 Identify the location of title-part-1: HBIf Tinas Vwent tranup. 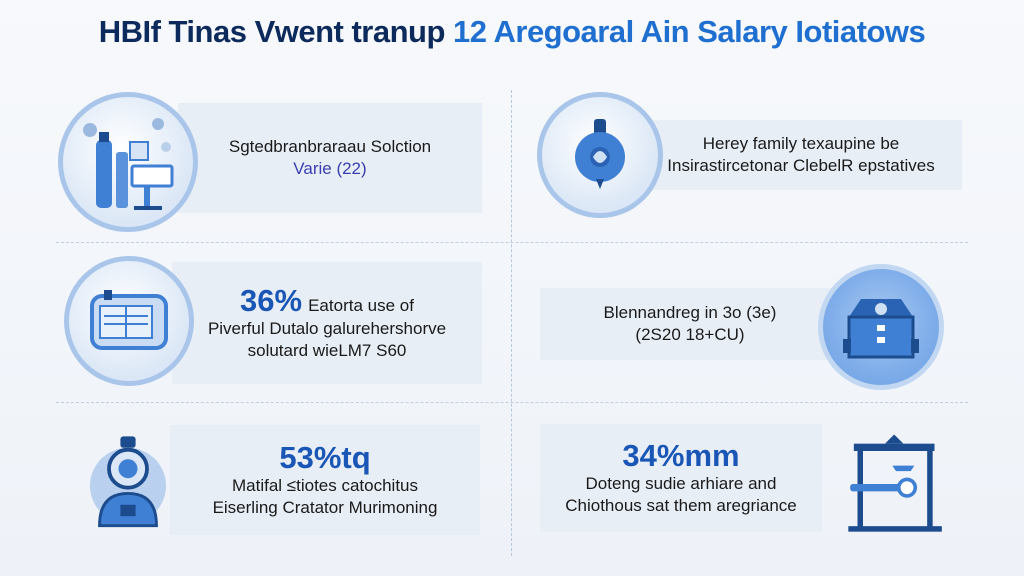
(272, 31).